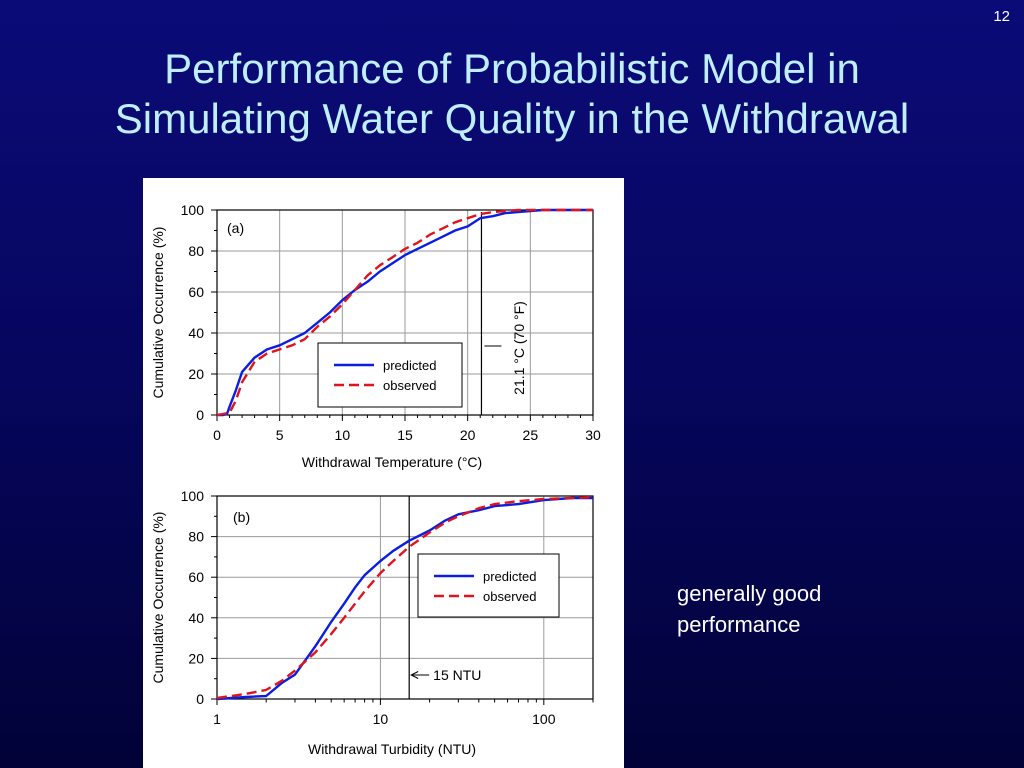 The image size is (1024, 768). What do you see at coordinates (593, 435) in the screenshot?
I see `x-tick-label: 30` at bounding box center [593, 435].